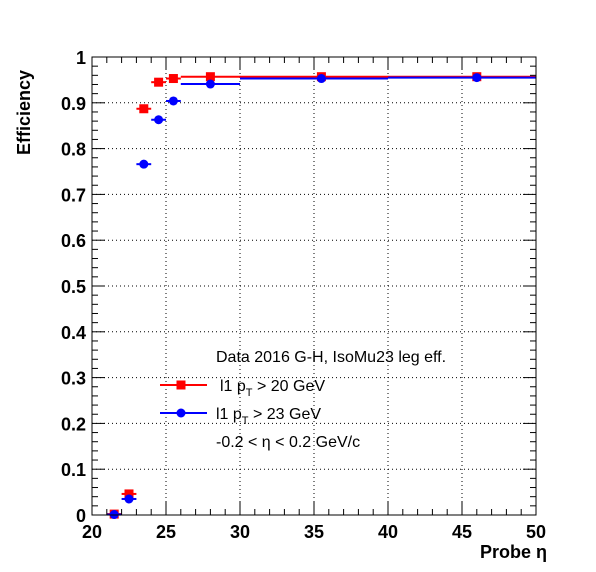  I want to click on legend-entry-blue-tail: > 23 GeV, so click(285, 414).